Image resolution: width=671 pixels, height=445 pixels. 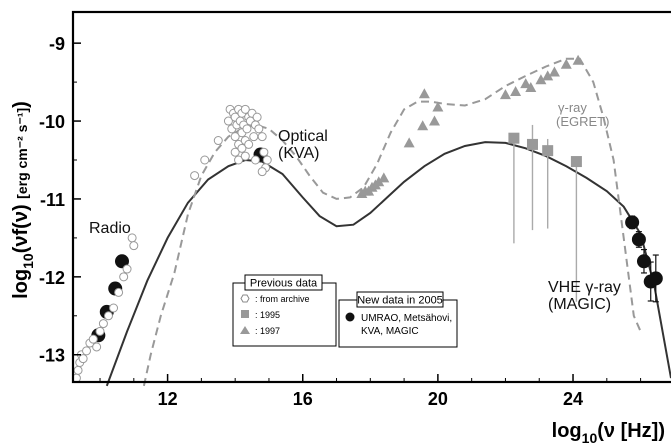 What do you see at coordinates (110, 228) in the screenshot?
I see `radio-label: Radio` at bounding box center [110, 228].